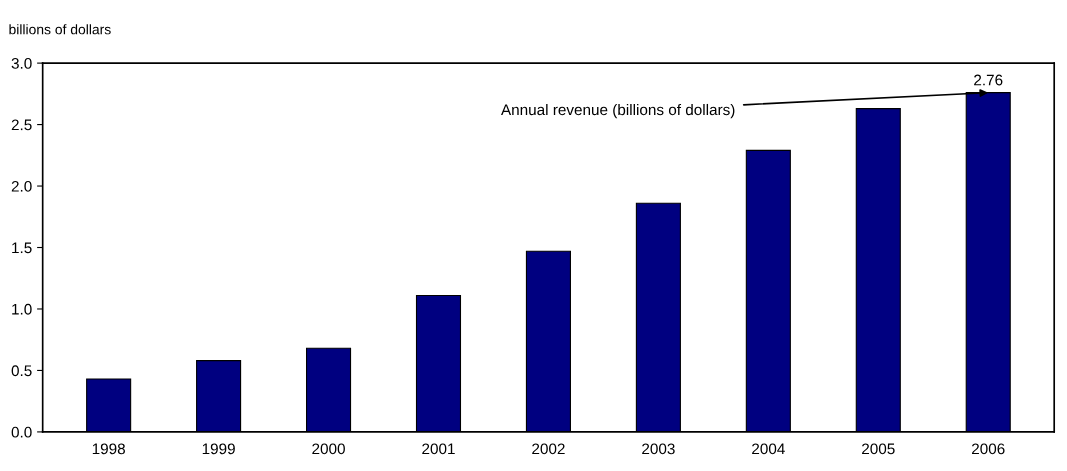 Image resolution: width=1067 pixels, height=471 pixels. Describe the element at coordinates (21, 432) in the screenshot. I see `y-tick-label: 0.0` at that location.